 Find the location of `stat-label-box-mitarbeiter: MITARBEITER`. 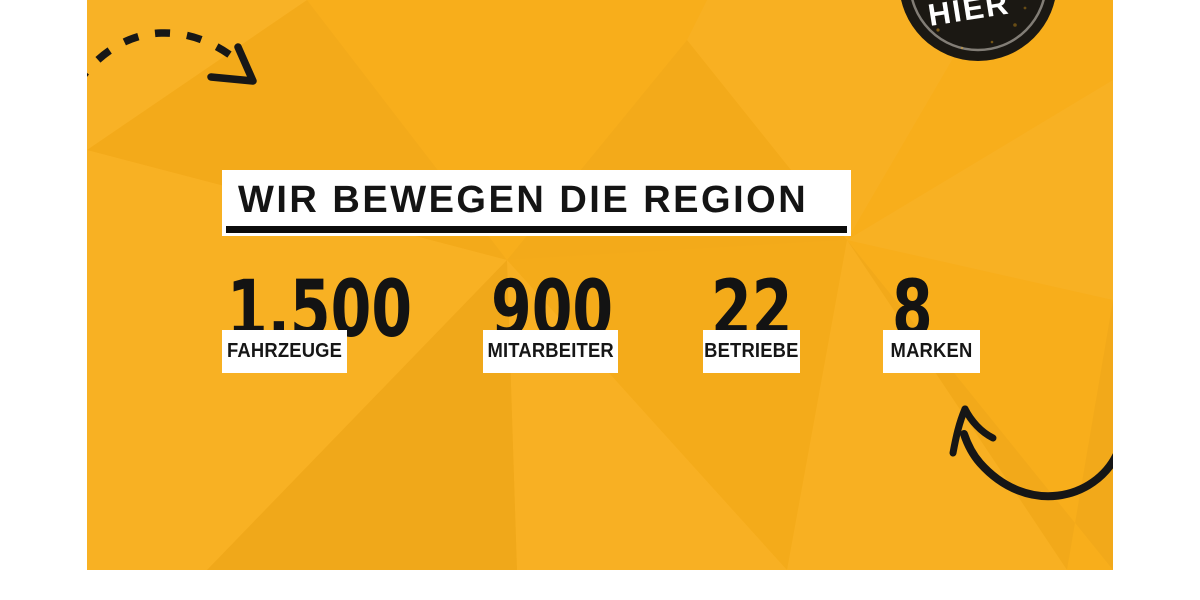

stat-label-box-mitarbeiter: MITARBEITER is located at coordinates (550, 351).